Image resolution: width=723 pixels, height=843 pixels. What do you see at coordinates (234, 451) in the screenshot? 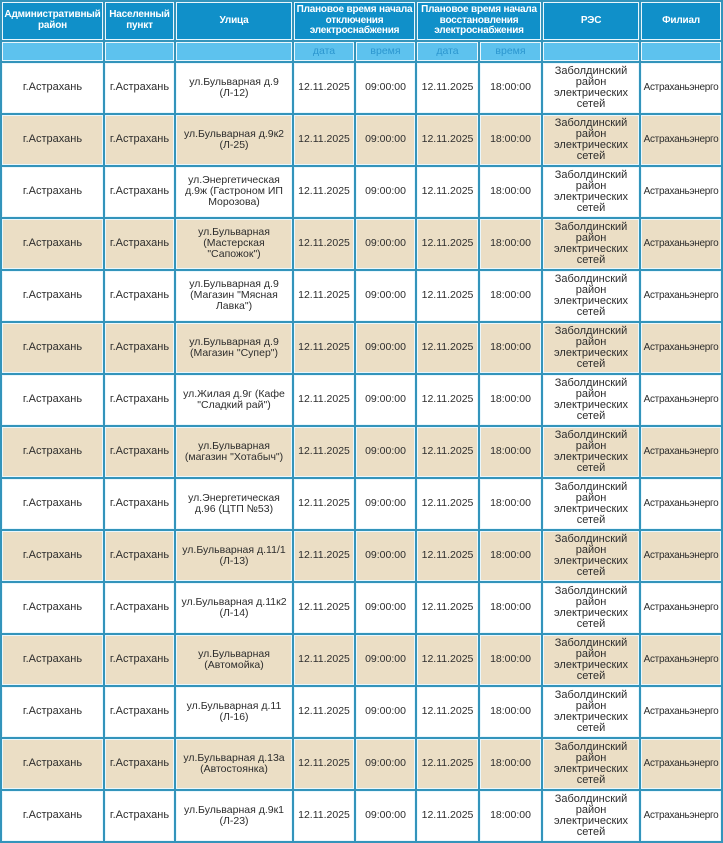
I see `cell-street: ул.Бульварная (магазин "Хотабыч")` at bounding box center [234, 451].